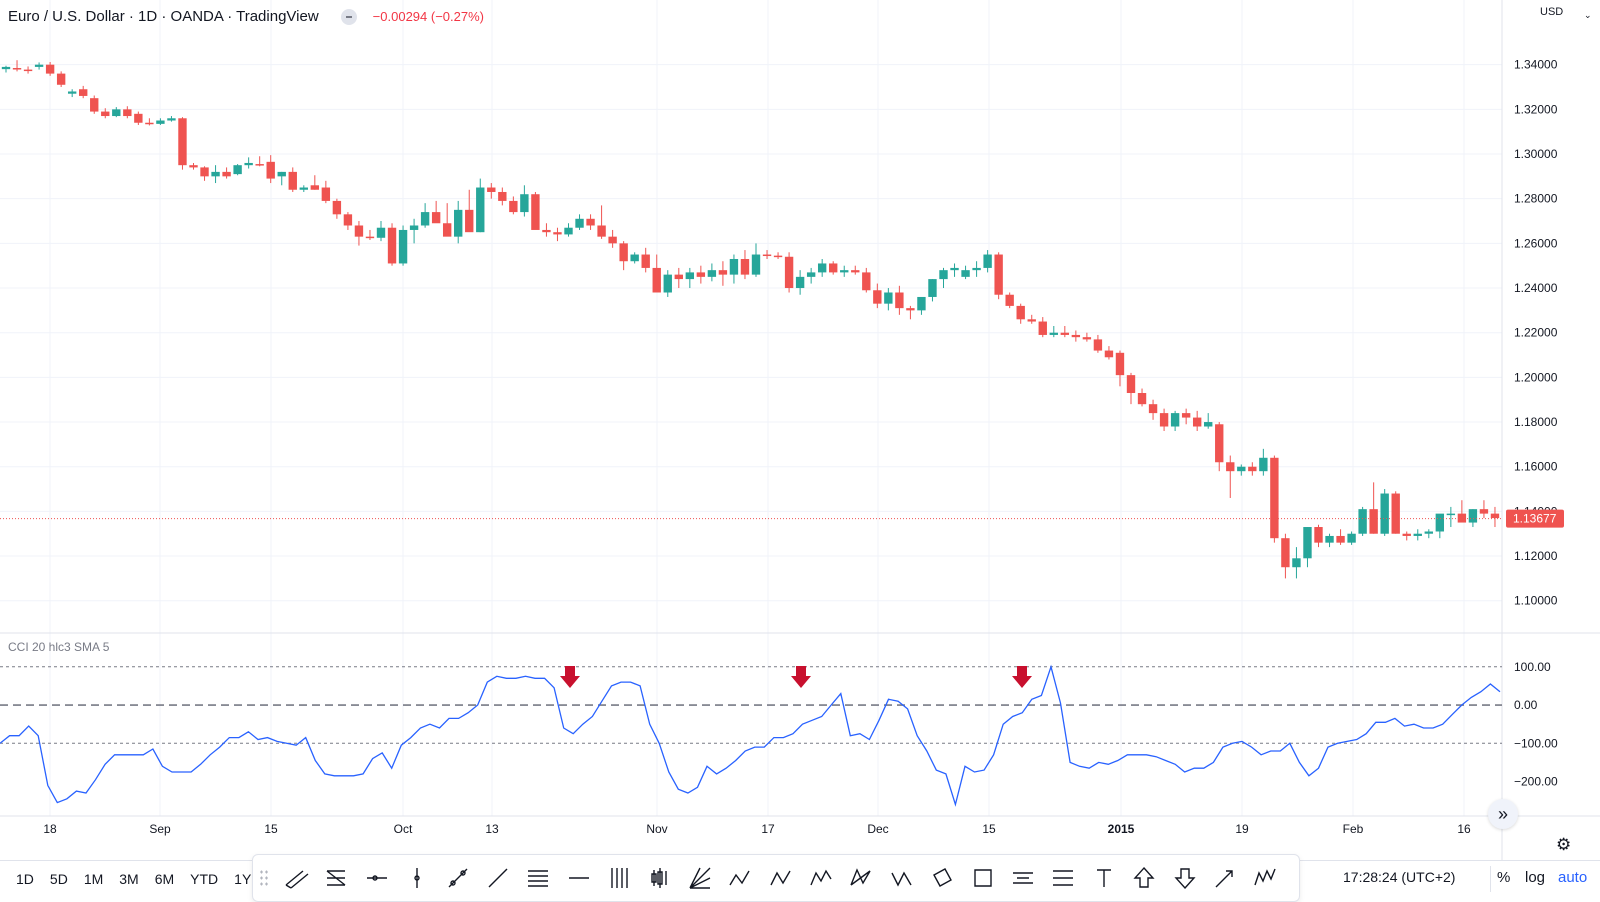  Describe the element at coordinates (1399, 877) in the screenshot. I see `clock: 17:28:24 (UTC+2)` at that location.